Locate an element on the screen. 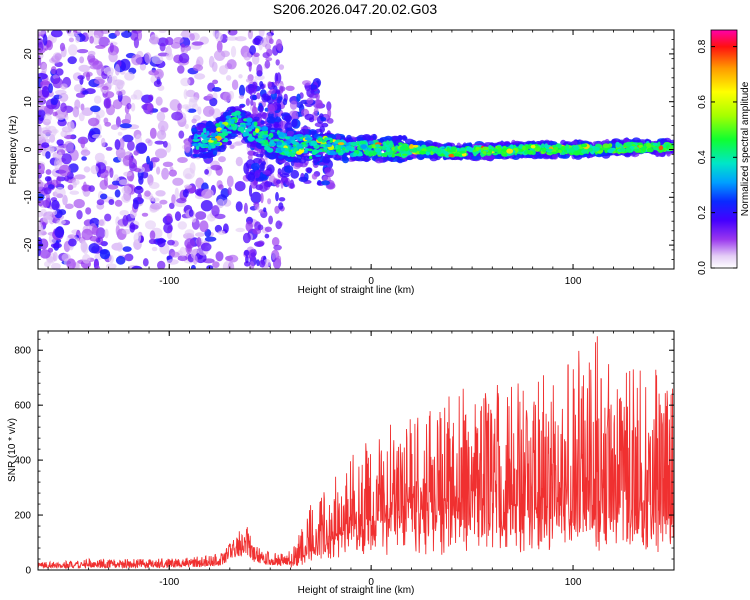  colorbar-tick-label: 0.4 is located at coordinates (702, 157).